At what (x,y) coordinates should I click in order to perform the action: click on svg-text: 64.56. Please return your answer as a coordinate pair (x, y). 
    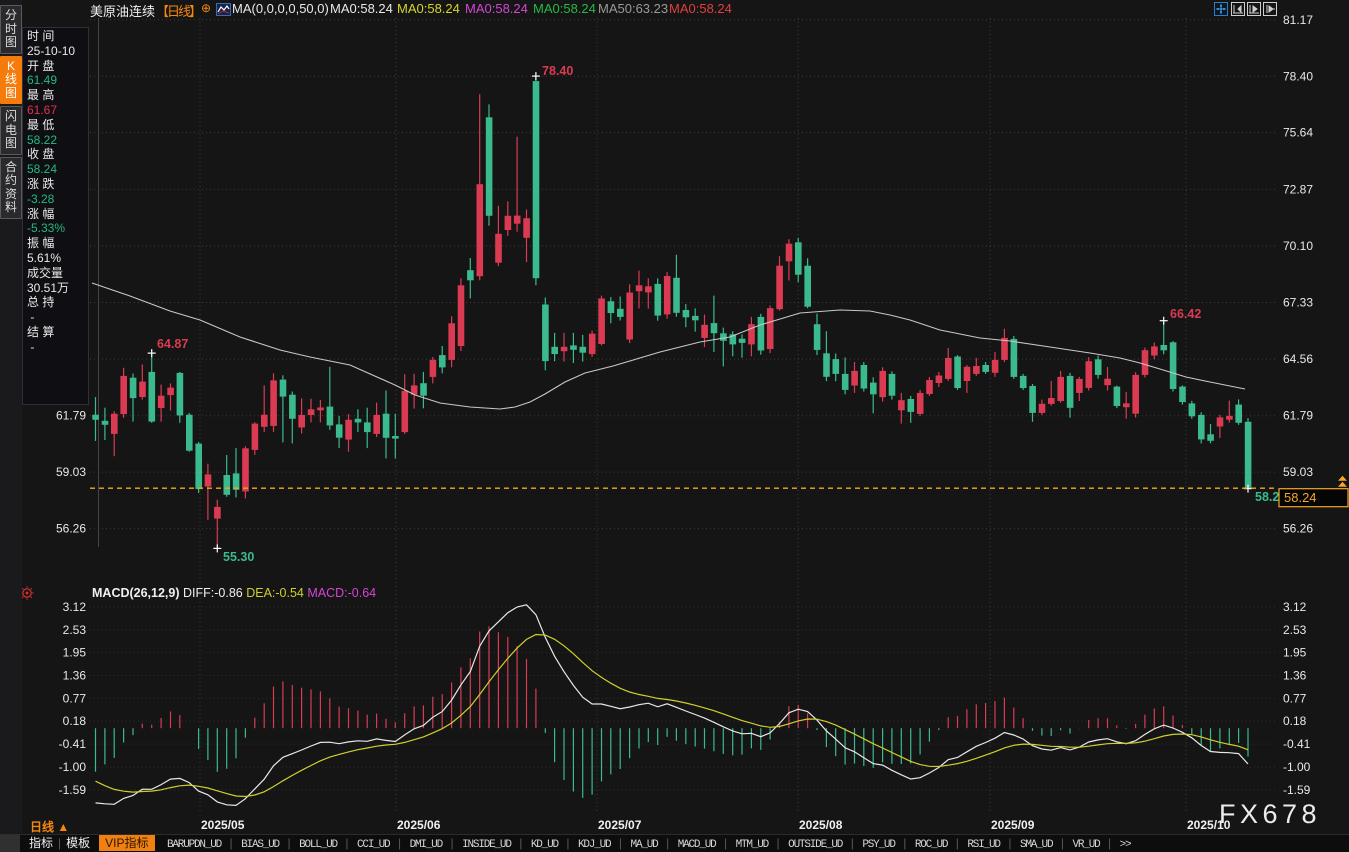
    Looking at the image, I should click on (1298, 359).